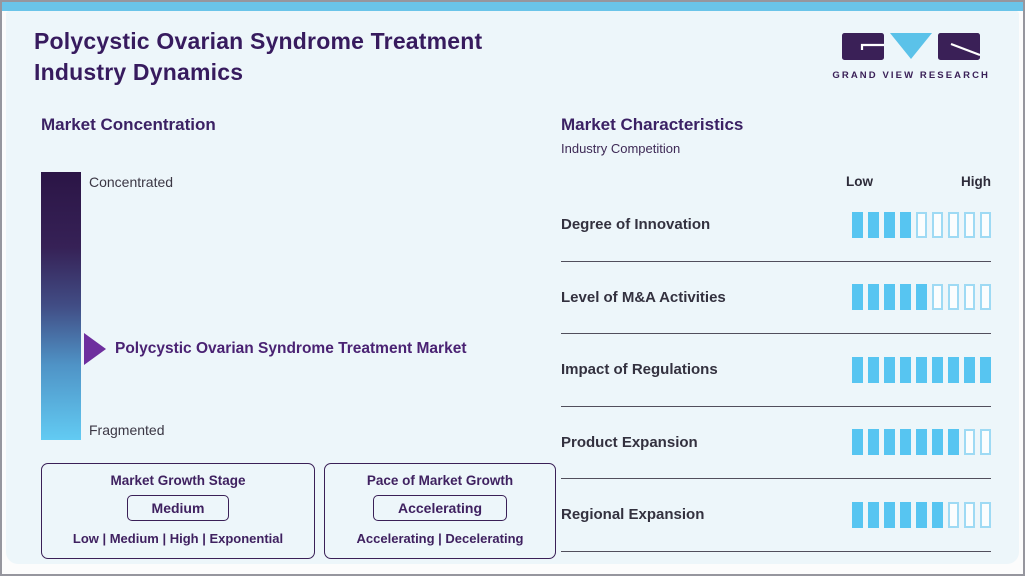 The height and width of the screenshot is (576, 1025). I want to click on characteristic-row: Degree of Innovation, so click(776, 225).